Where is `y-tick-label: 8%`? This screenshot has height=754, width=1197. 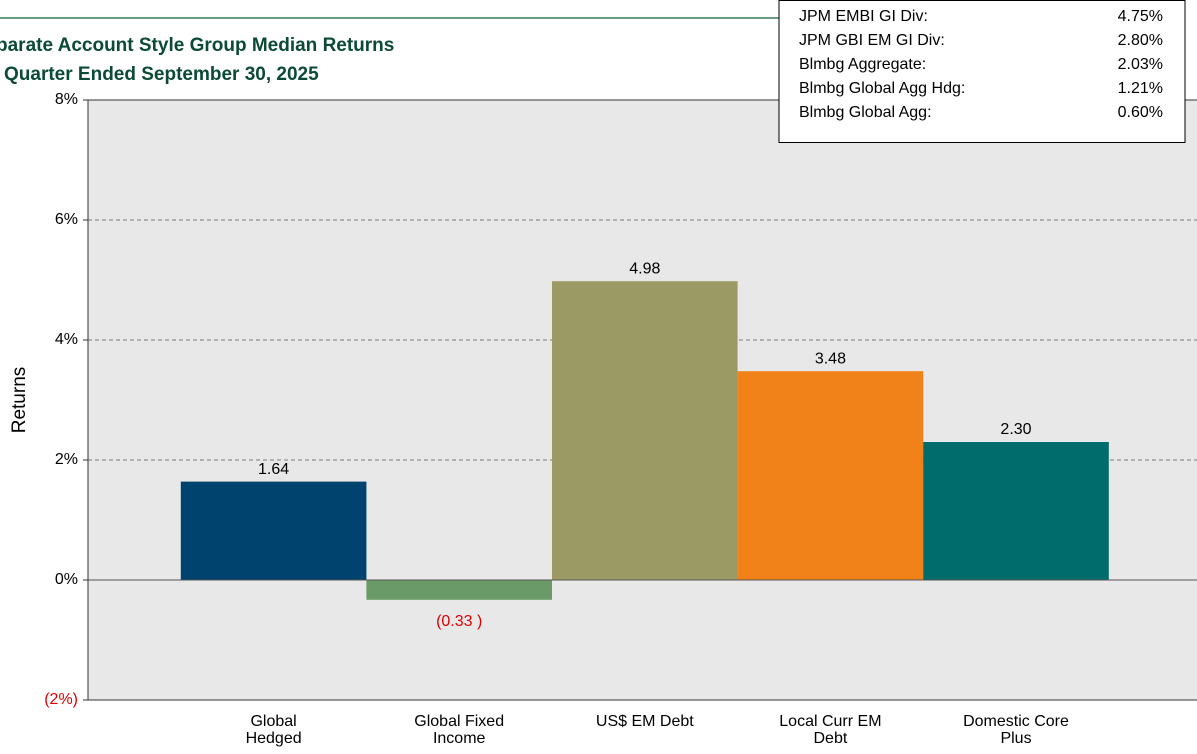 y-tick-label: 8% is located at coordinates (66, 99).